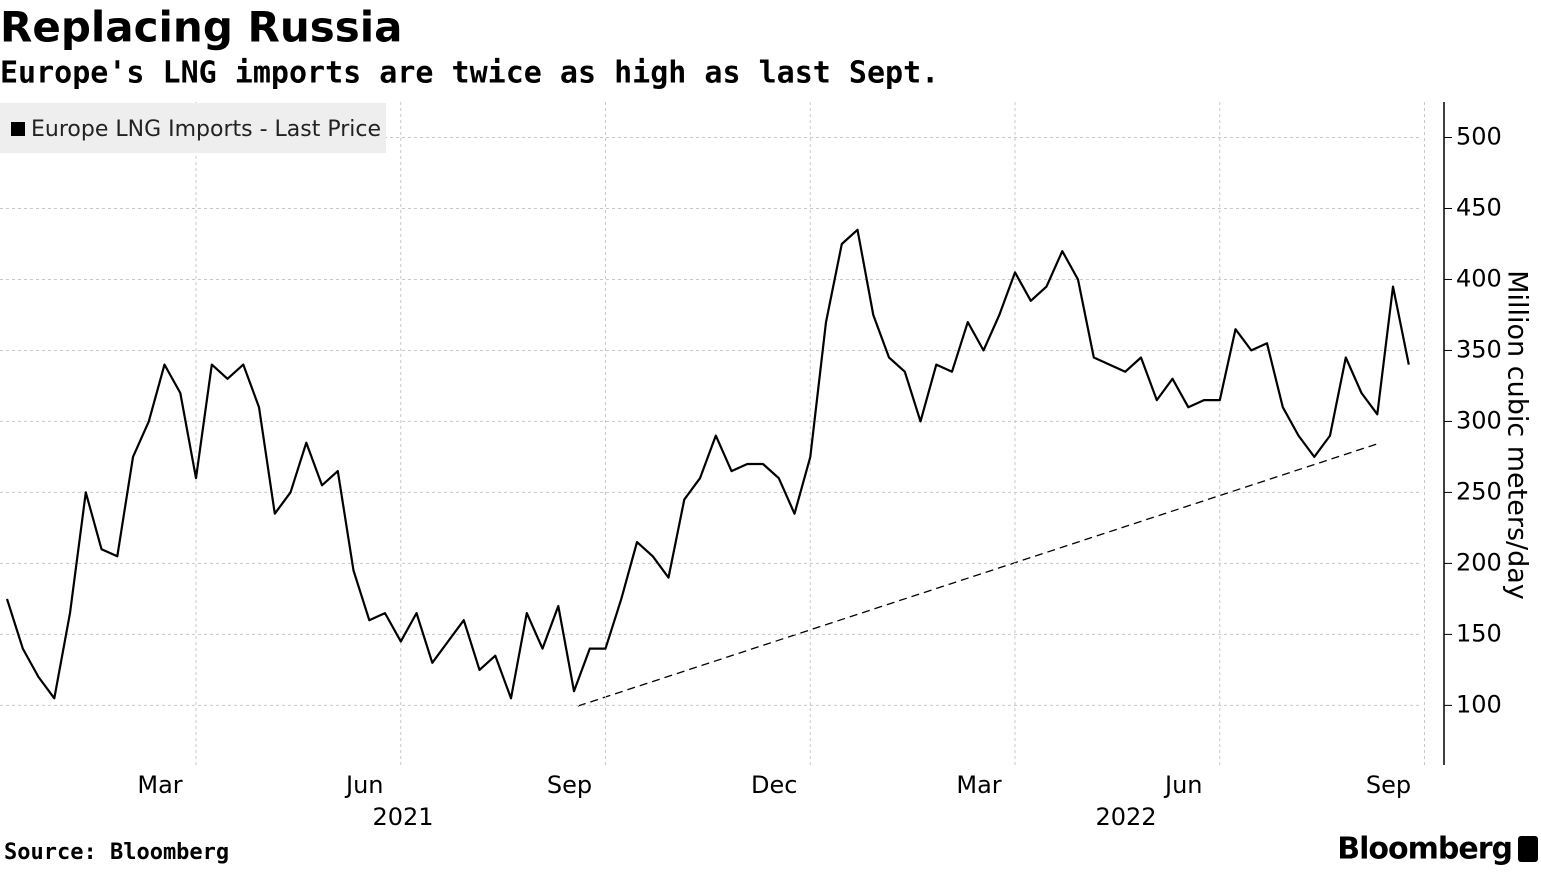  I want to click on y-tick-label: 500, so click(1479, 136).